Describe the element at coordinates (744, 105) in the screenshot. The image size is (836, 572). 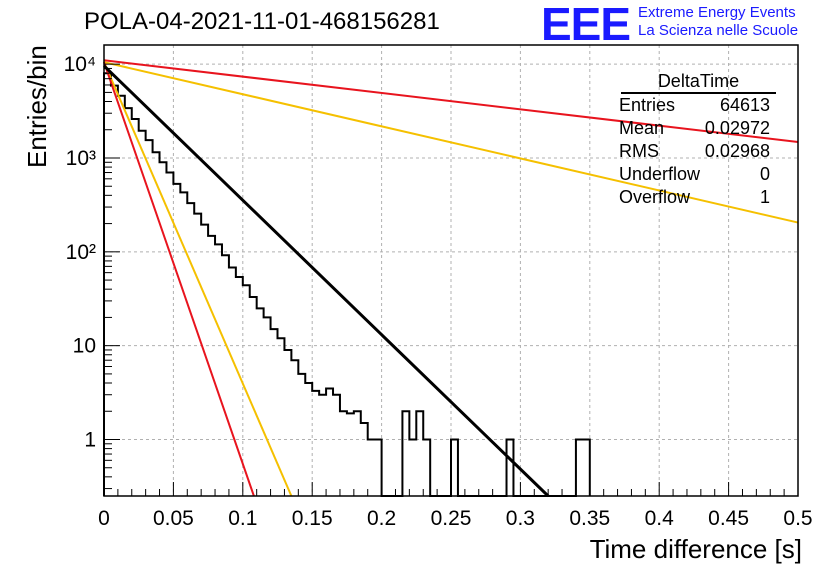
I see `stats-value: 64613` at that location.